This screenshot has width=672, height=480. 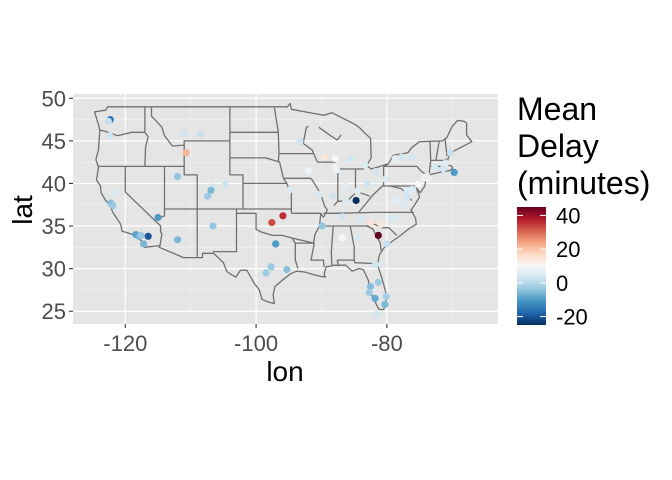 What do you see at coordinates (22, 210) in the screenshot?
I see `y-axis-title: lat` at bounding box center [22, 210].